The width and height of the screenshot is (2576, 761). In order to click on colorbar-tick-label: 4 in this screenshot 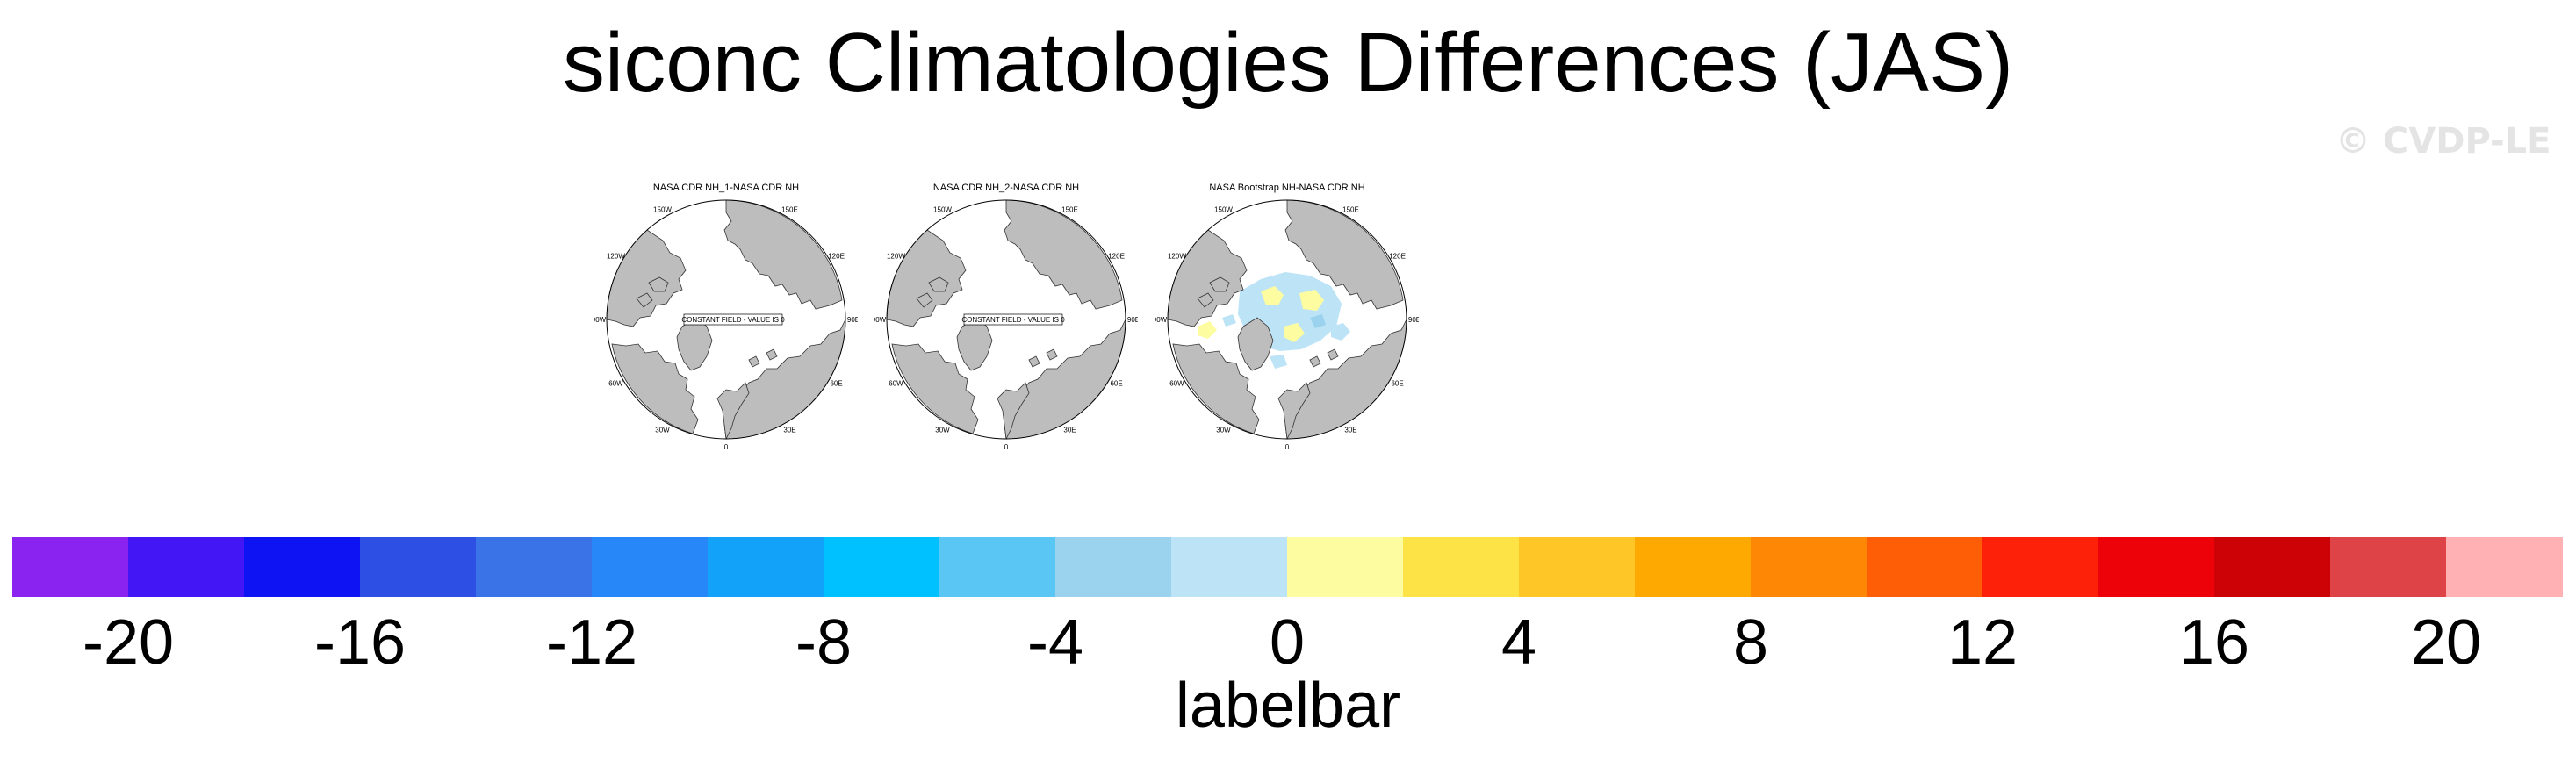, I will do `click(1518, 642)`.